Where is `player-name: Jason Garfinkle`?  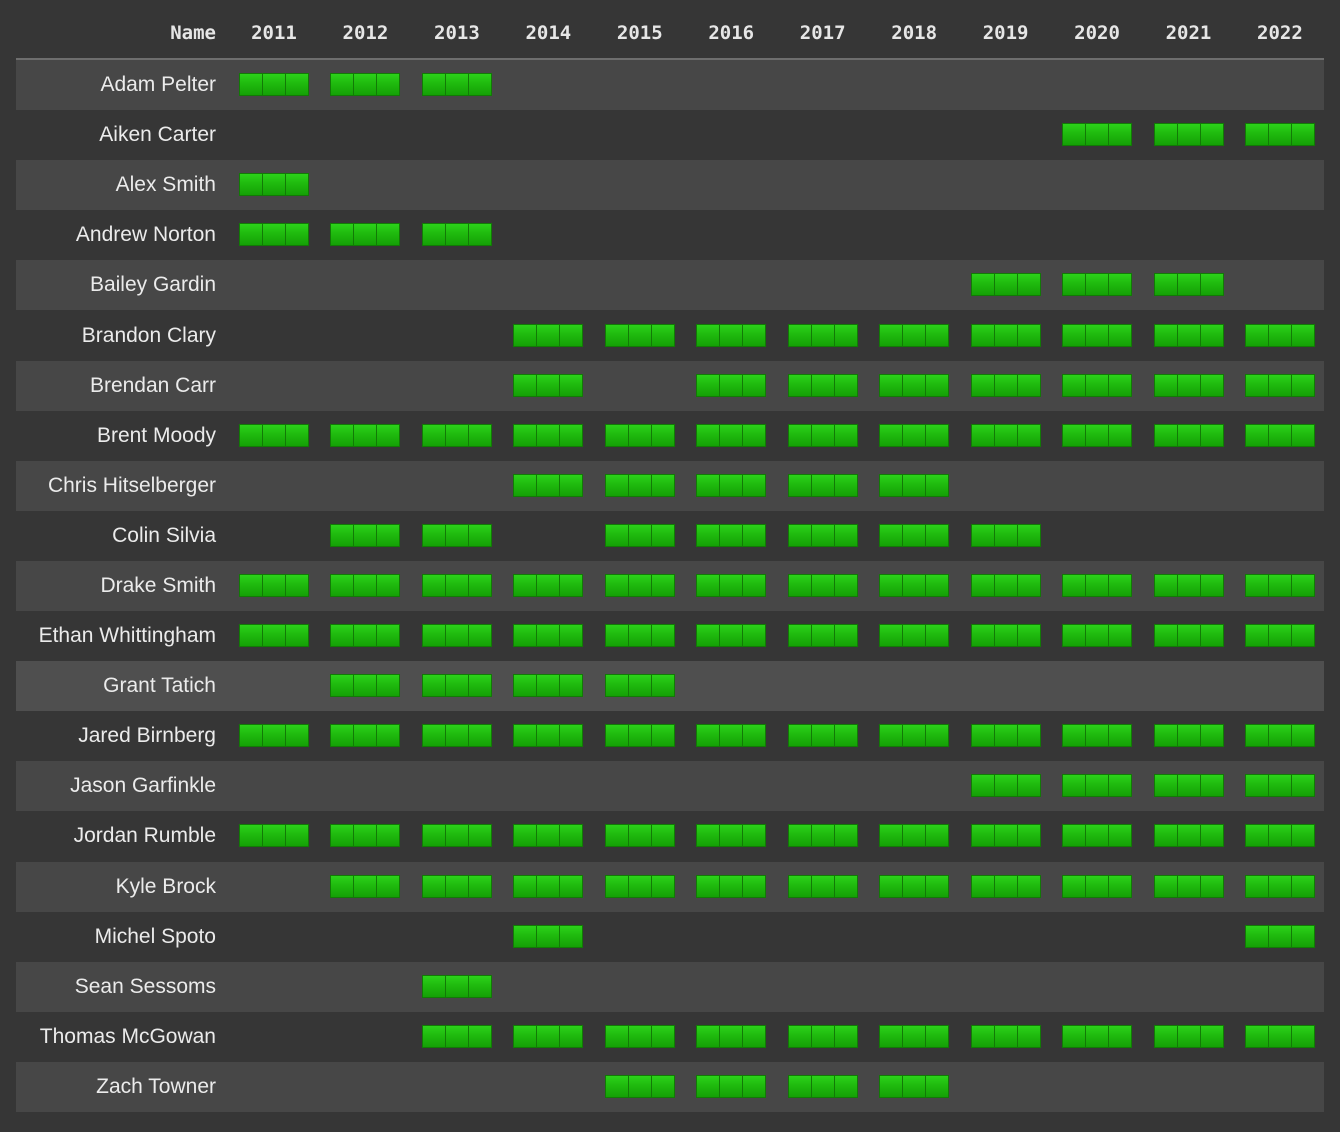 player-name: Jason Garfinkle is located at coordinates (143, 786).